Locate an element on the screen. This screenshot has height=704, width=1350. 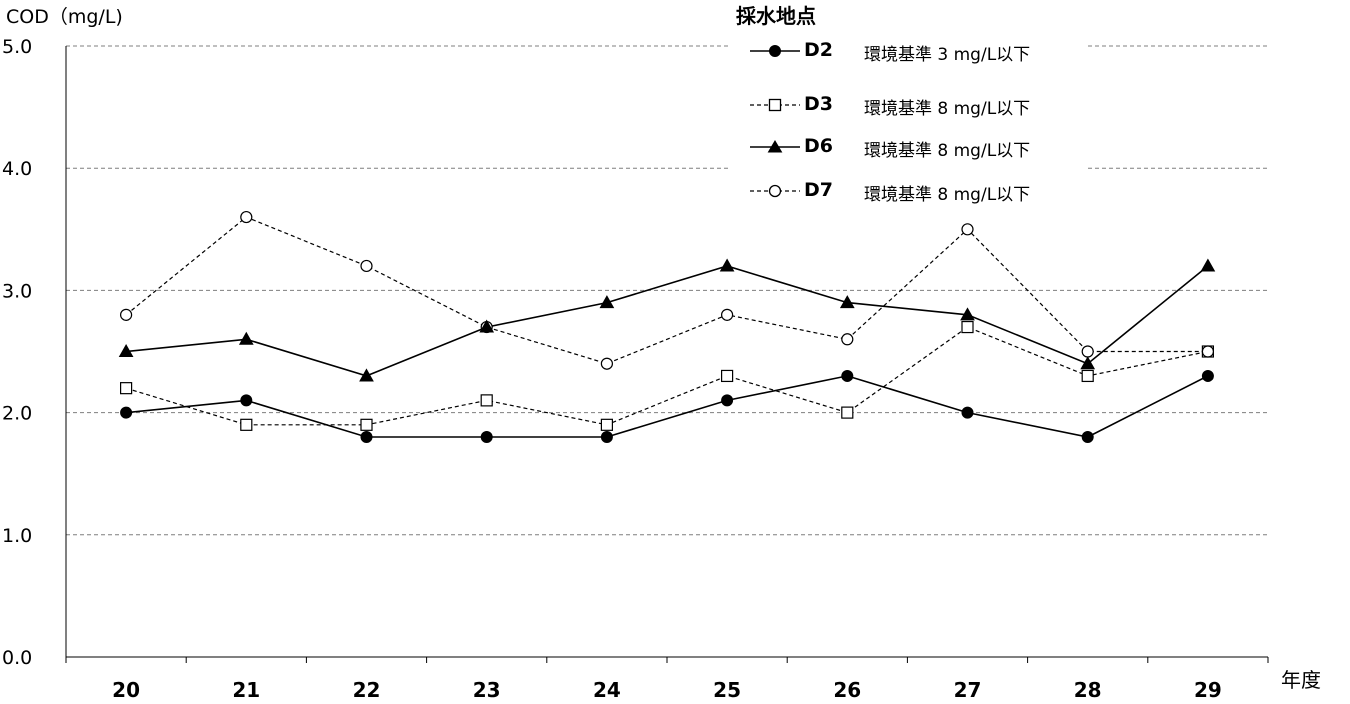
x-tick-label: 22 is located at coordinates (367, 690).